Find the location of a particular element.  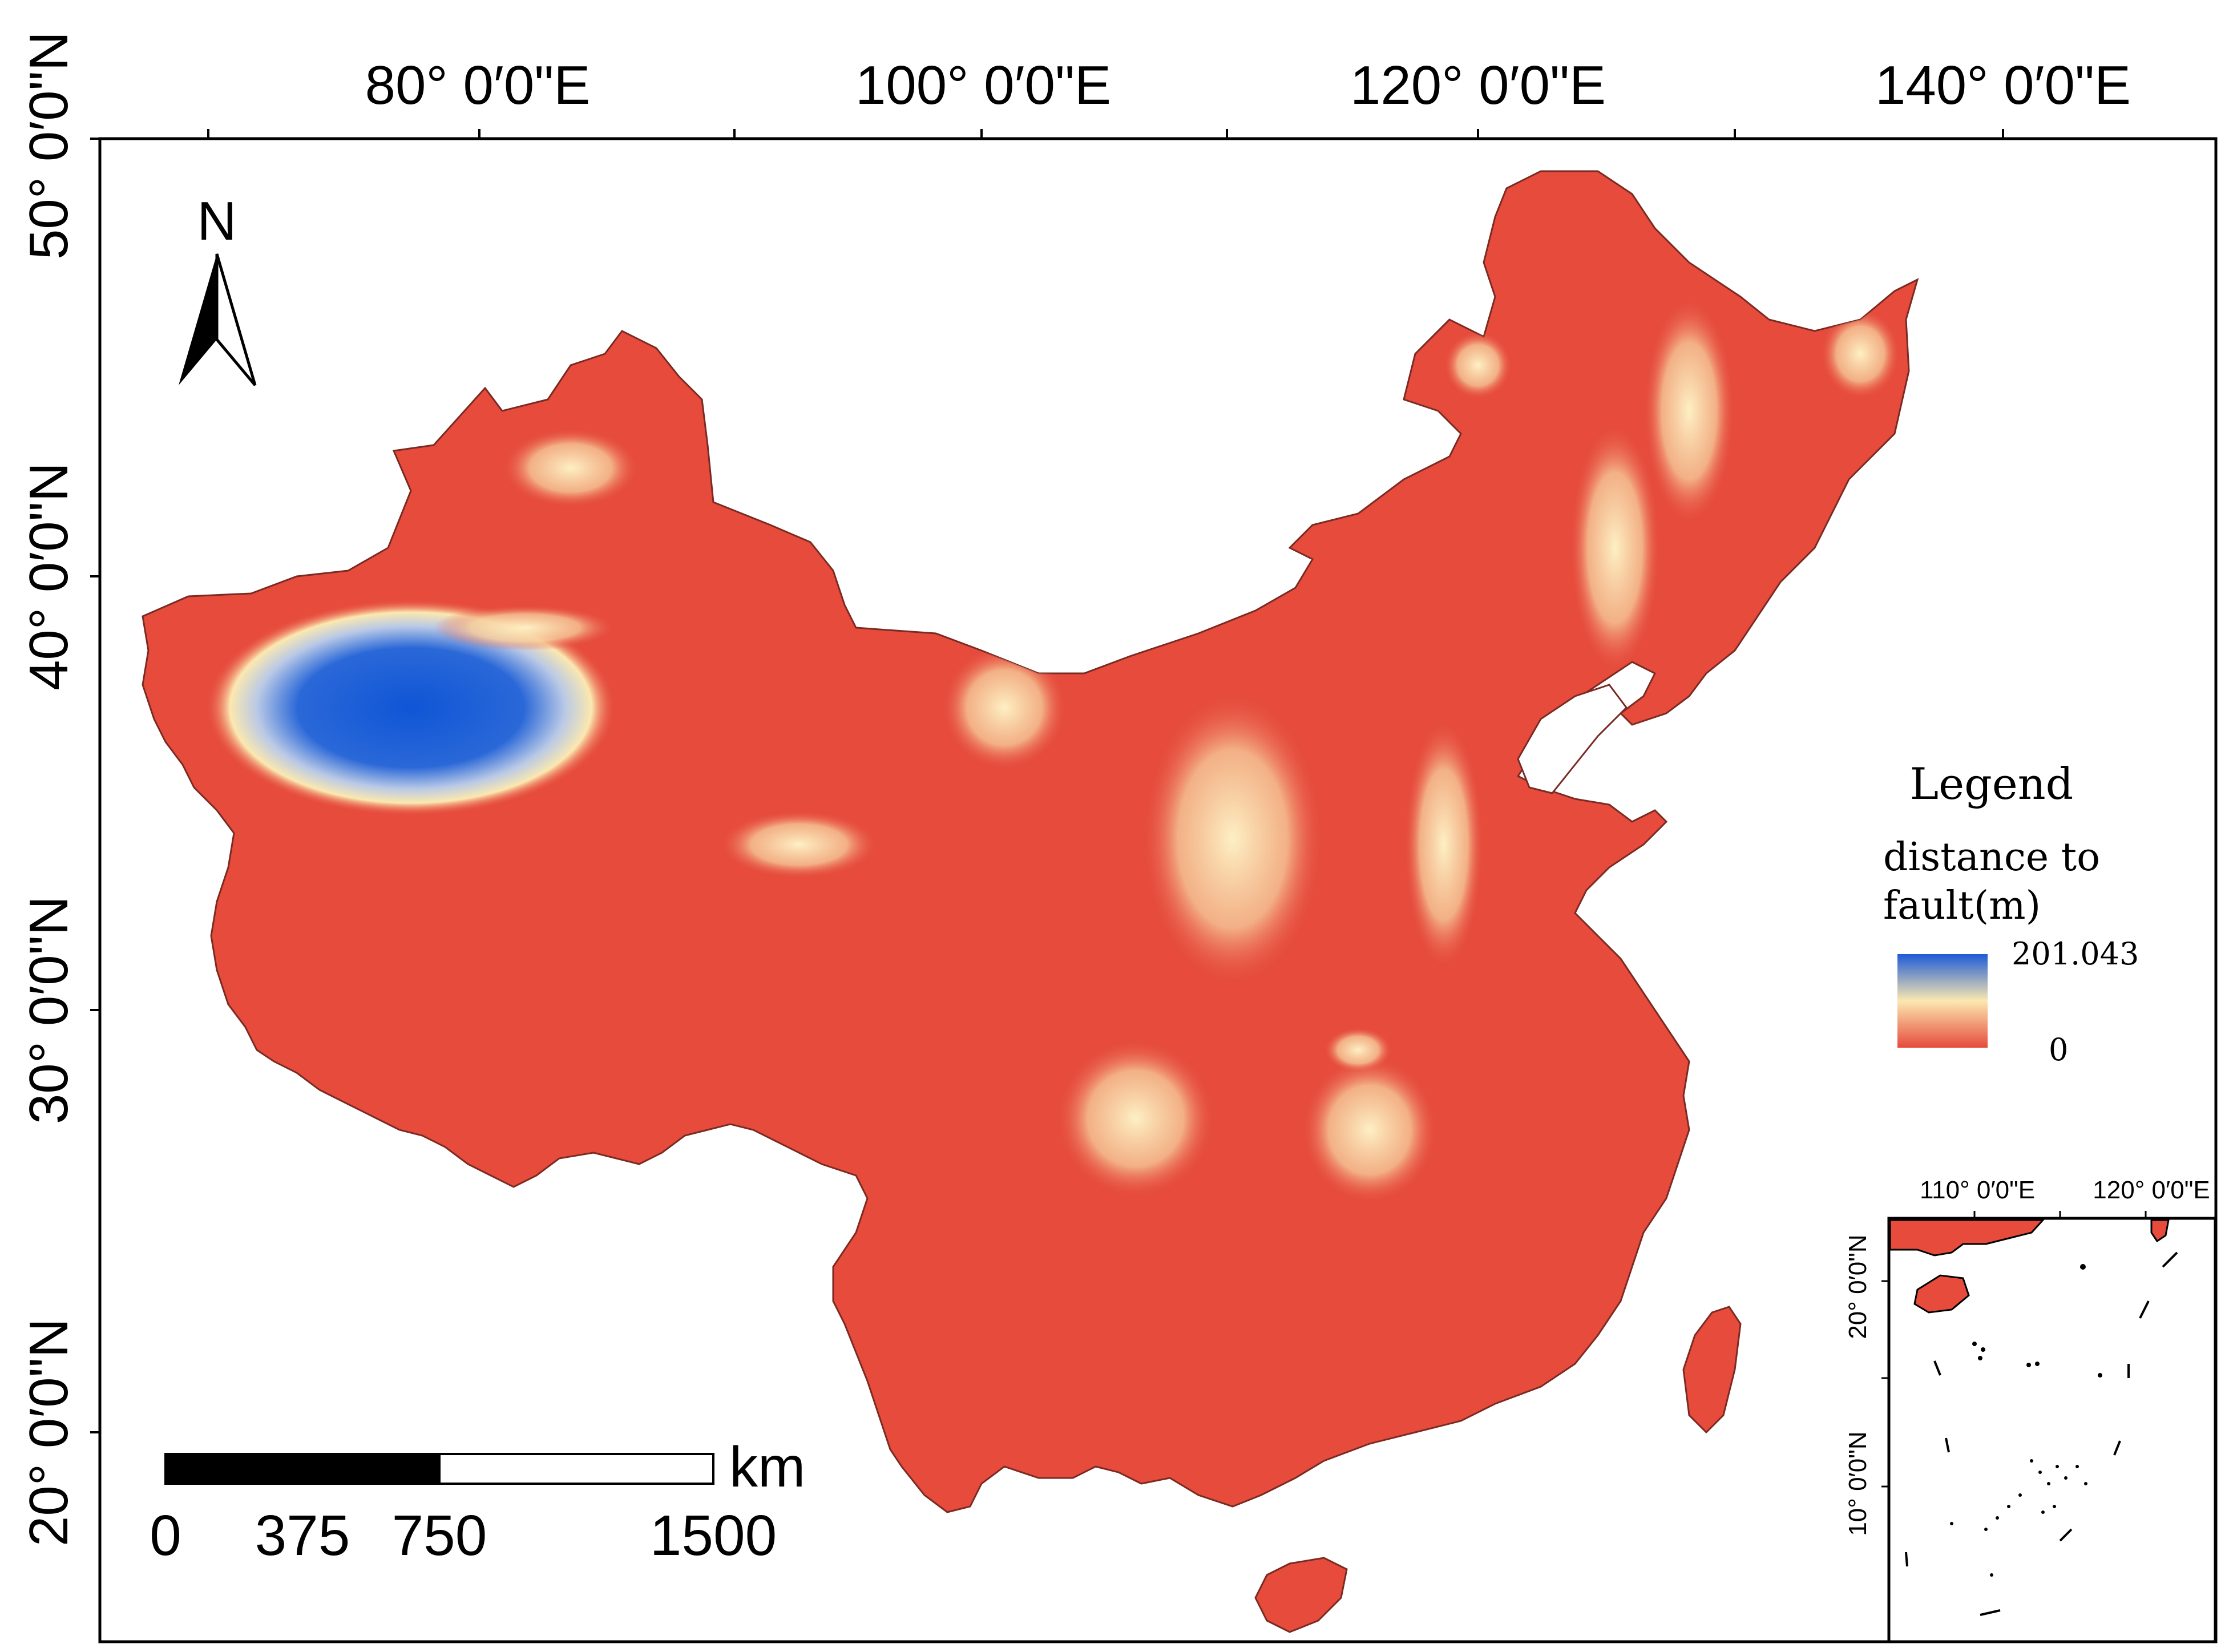

inset-ticks is located at coordinates (2014, 1349).